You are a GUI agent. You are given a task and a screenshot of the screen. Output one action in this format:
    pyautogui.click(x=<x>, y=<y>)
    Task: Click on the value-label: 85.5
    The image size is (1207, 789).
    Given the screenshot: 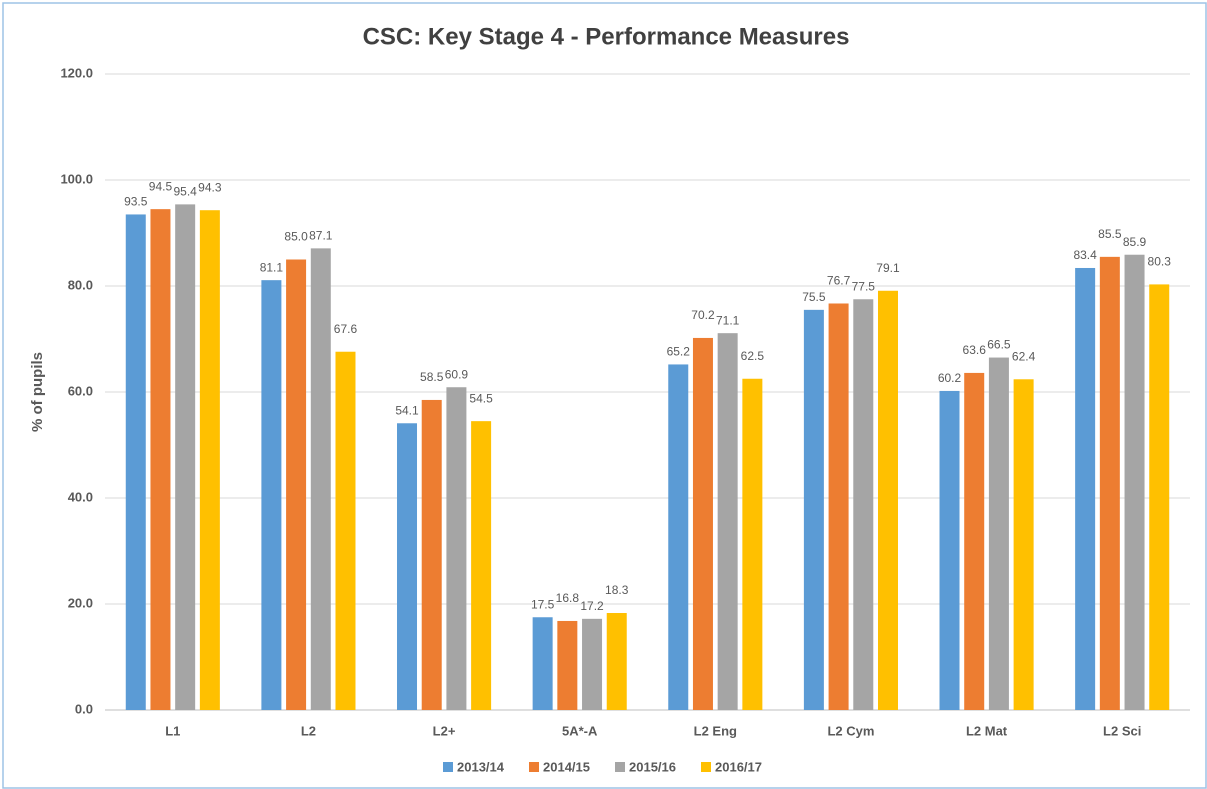 What is the action you would take?
    pyautogui.click(x=1110, y=234)
    